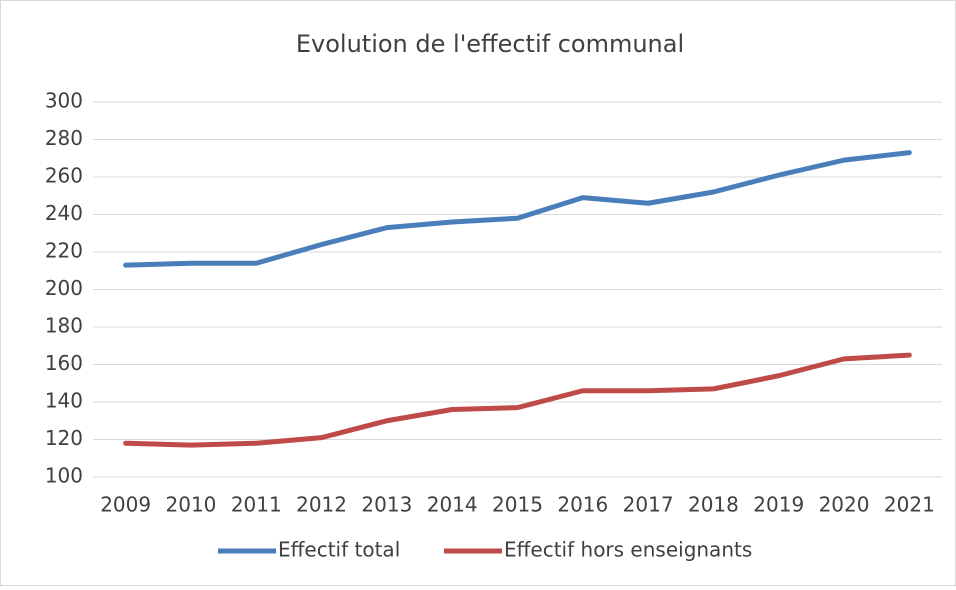 Image resolution: width=956 pixels, height=590 pixels. What do you see at coordinates (909, 505) in the screenshot?
I see `x-tick-label: 2021` at bounding box center [909, 505].